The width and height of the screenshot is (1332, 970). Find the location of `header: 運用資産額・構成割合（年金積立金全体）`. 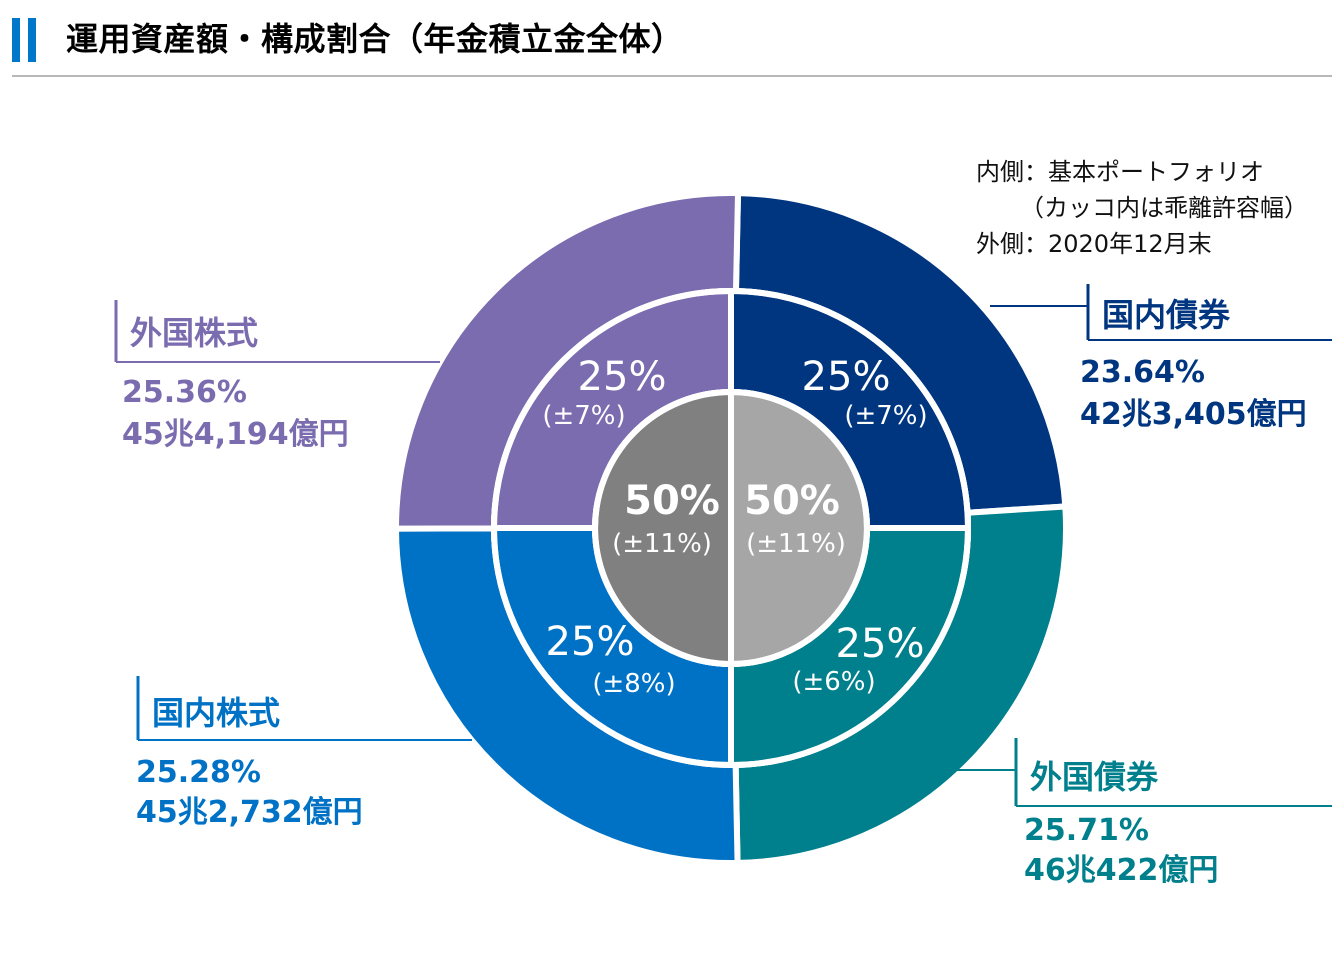

header: 運用資産額・構成割合（年金積立金全体） is located at coordinates (666, 39).